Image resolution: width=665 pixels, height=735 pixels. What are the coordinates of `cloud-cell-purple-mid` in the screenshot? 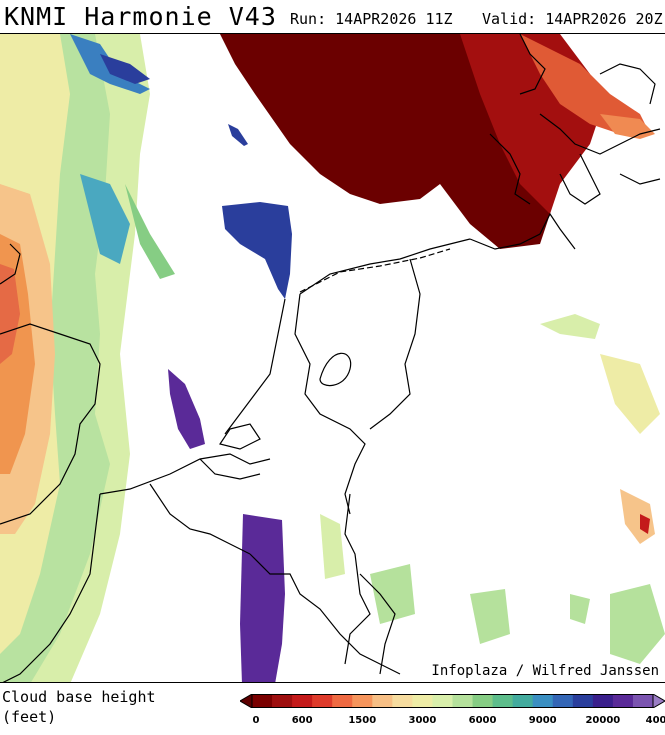 It's located at (186, 409).